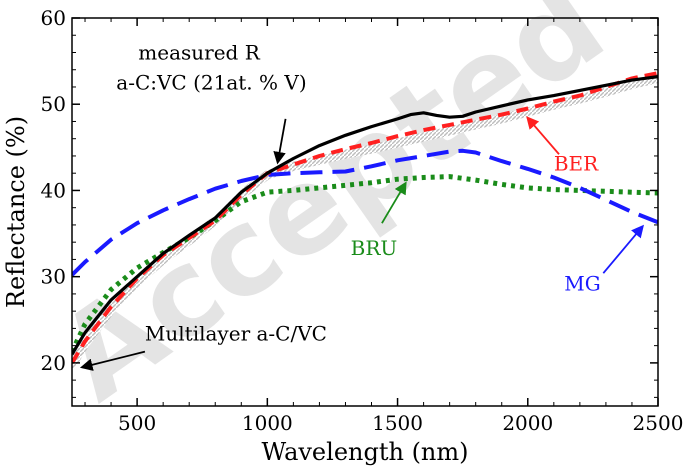 The image size is (683, 470). Describe the element at coordinates (280, 141) in the screenshot. I see `annotation-measured-arrow` at that location.